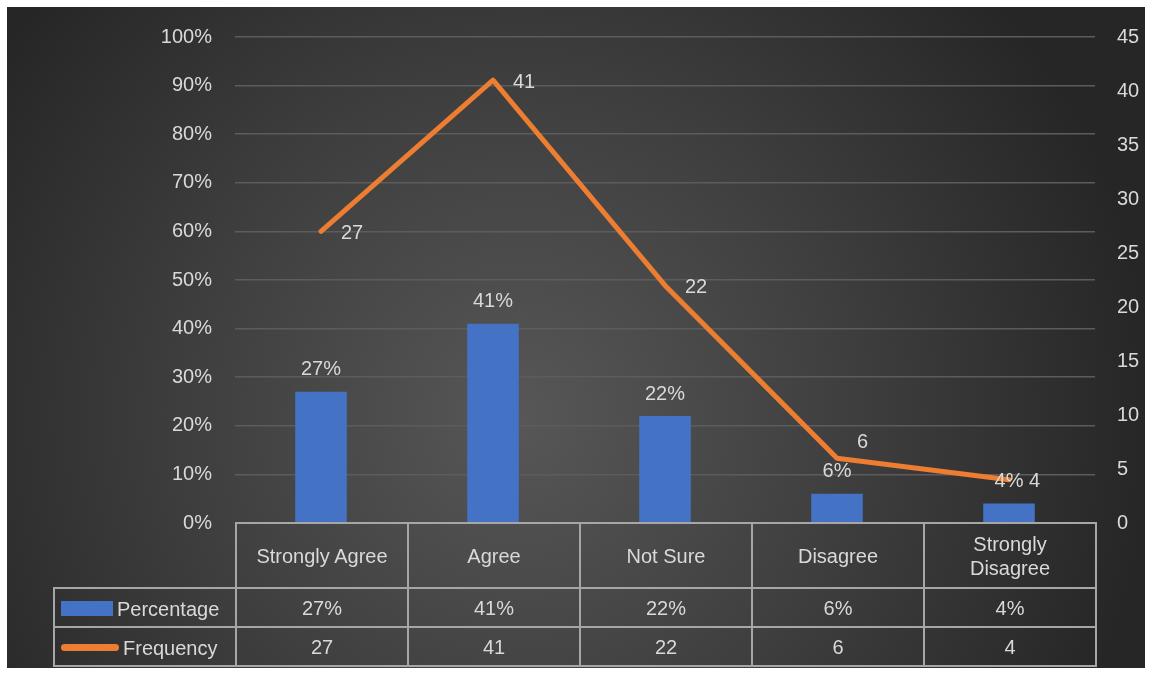  What do you see at coordinates (838, 555) in the screenshot?
I see `x-tick-label: Disagree` at bounding box center [838, 555].